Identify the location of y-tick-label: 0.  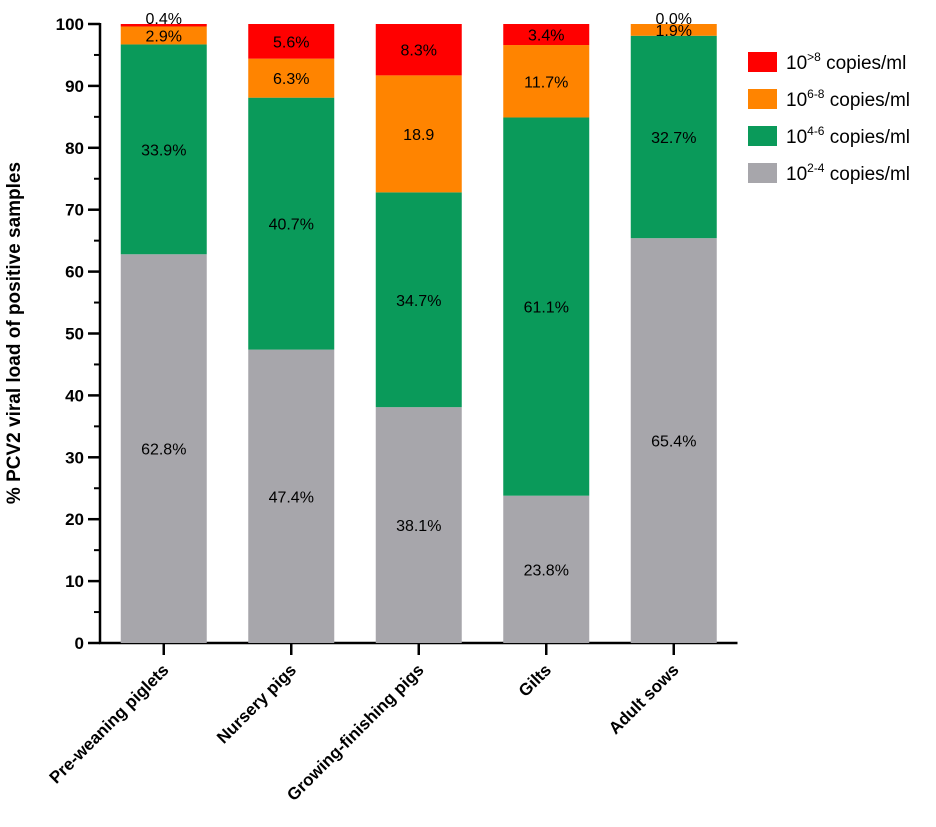
(79, 643).